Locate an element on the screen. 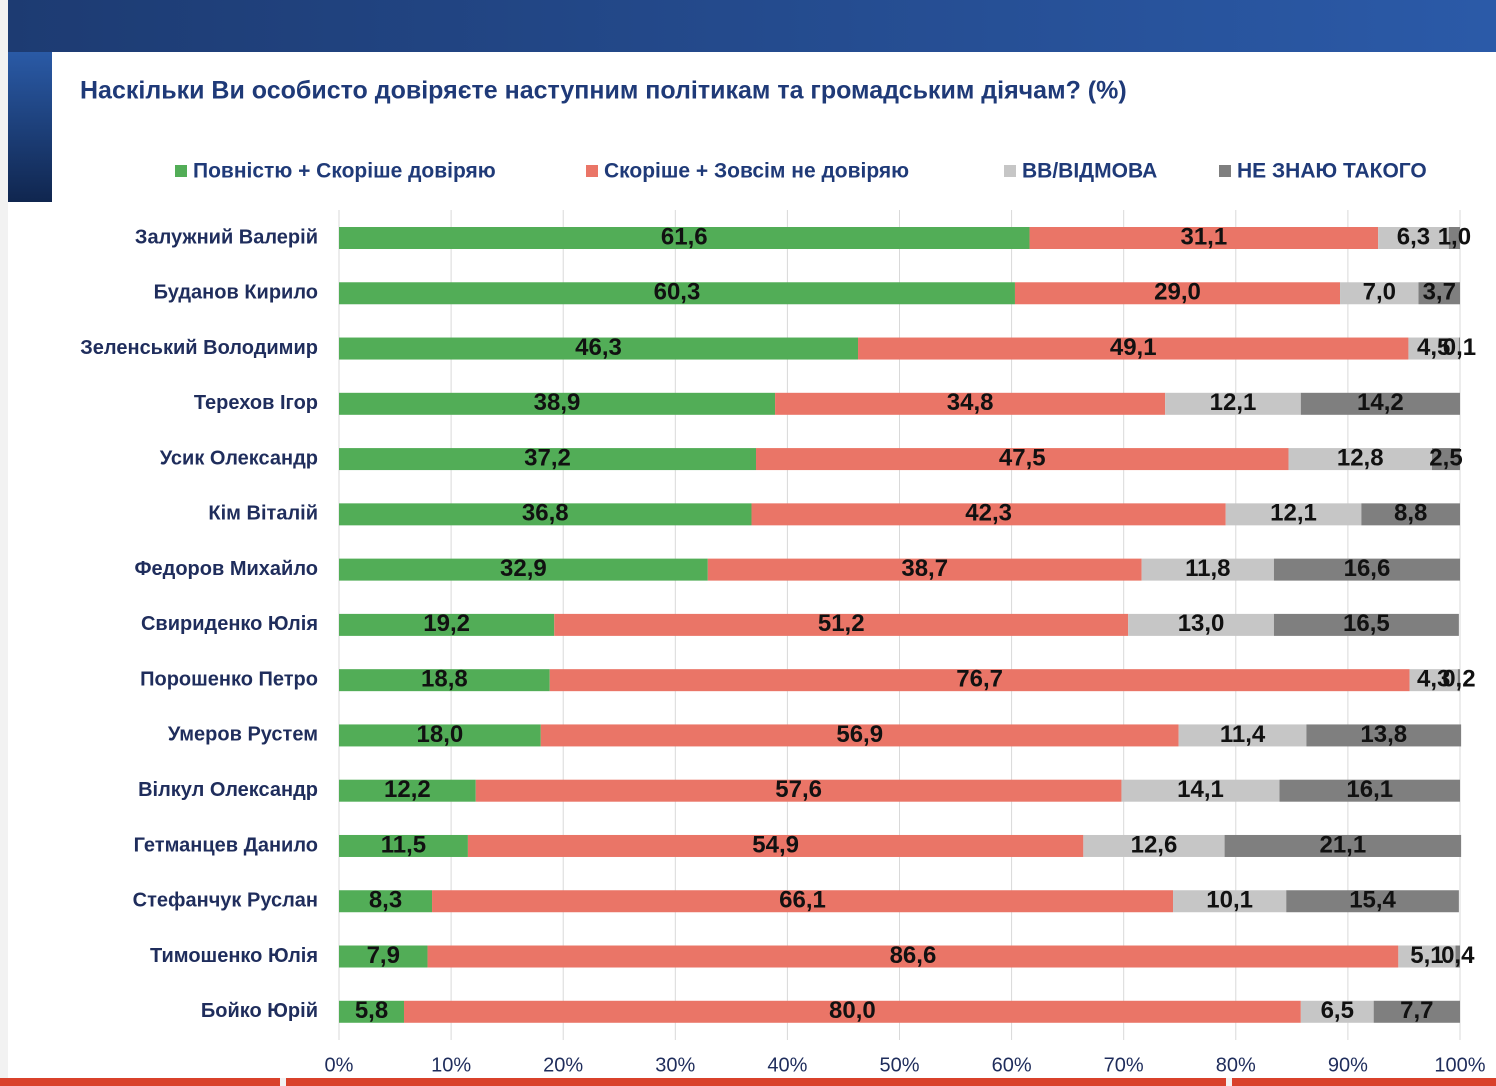  y-tick-label: Кім Віталій is located at coordinates (263, 514).